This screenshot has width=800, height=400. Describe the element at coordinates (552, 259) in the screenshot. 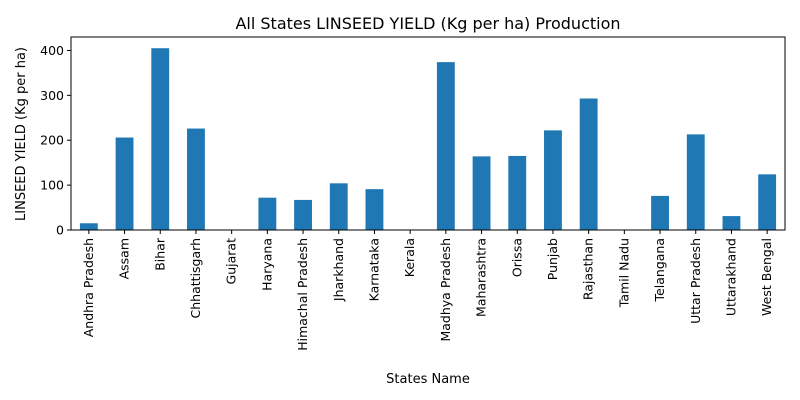

I see `x-tick-label: Punjab` at that location.